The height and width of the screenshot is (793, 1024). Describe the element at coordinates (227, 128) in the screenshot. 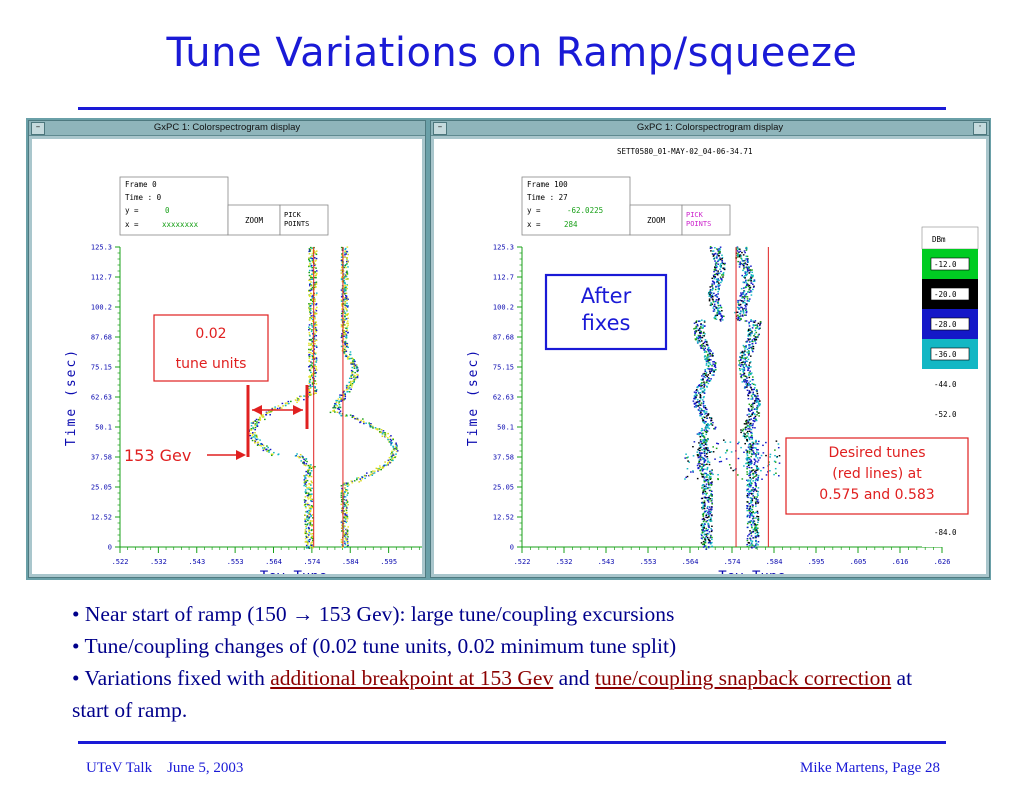

I see `left-window-titlebar: GxPC 1: Colorspectrogram display` at that location.